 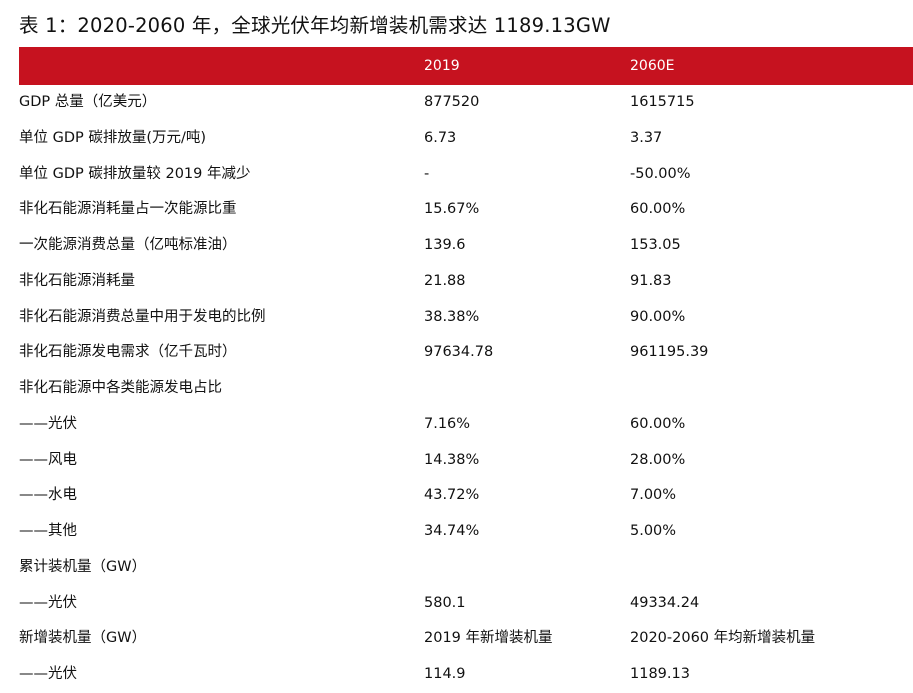 What do you see at coordinates (452, 459) in the screenshot?
I see `cell-2019: 14.38%` at bounding box center [452, 459].